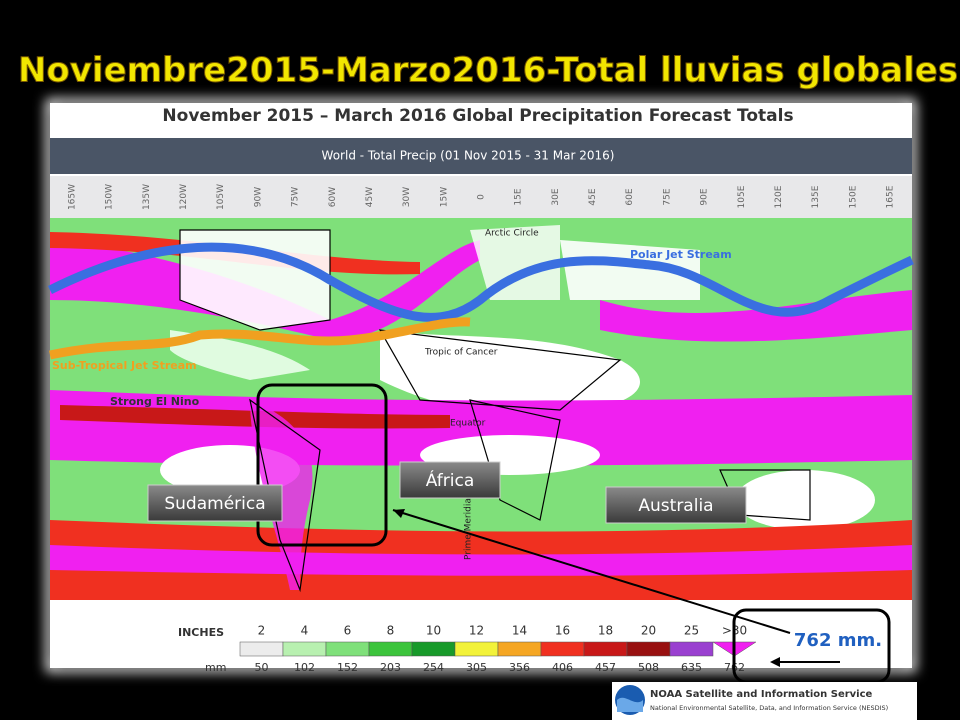 The width and height of the screenshot is (960, 720). What do you see at coordinates (201, 632) in the screenshot?
I see `legend-title: INCHES` at bounding box center [201, 632].